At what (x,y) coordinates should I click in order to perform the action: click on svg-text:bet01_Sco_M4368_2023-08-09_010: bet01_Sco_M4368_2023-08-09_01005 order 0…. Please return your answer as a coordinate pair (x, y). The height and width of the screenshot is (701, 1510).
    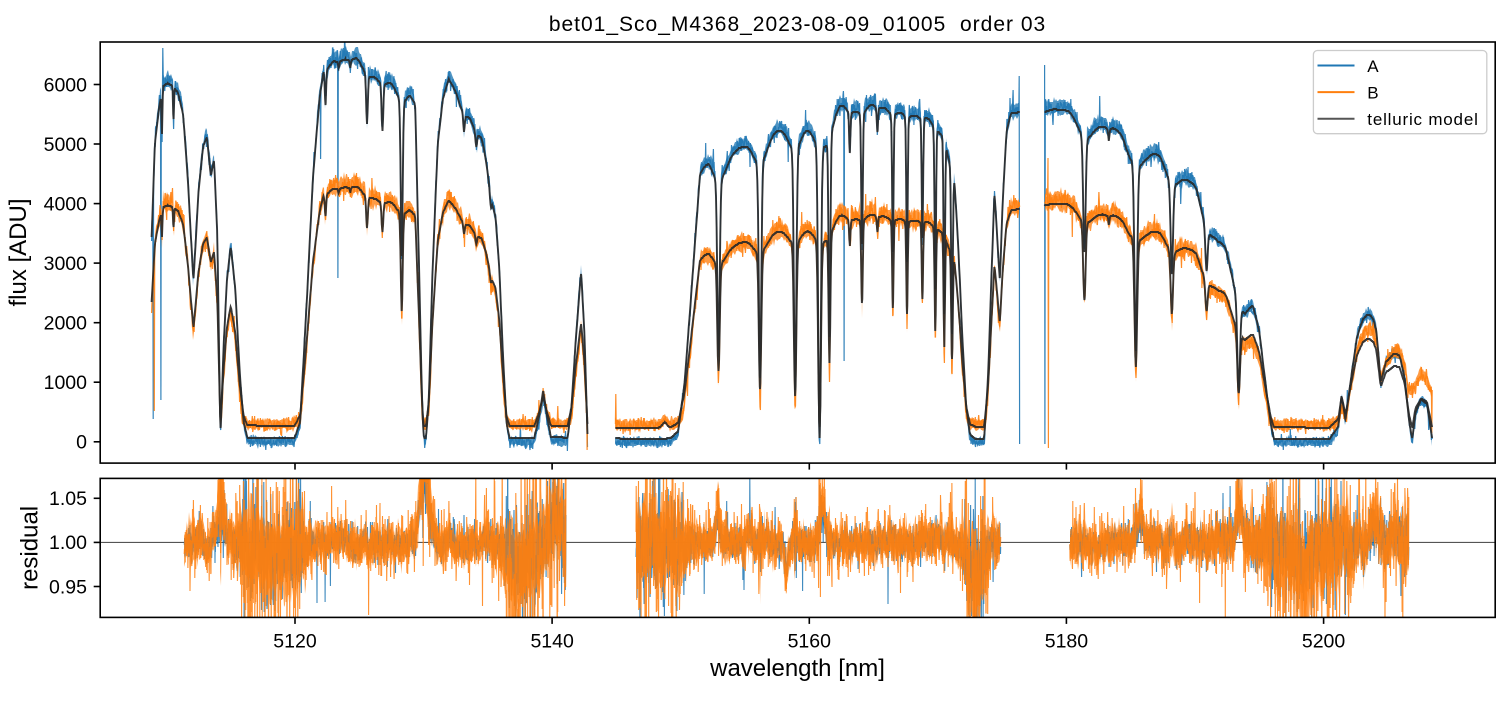
    Looking at the image, I should click on (797, 24).